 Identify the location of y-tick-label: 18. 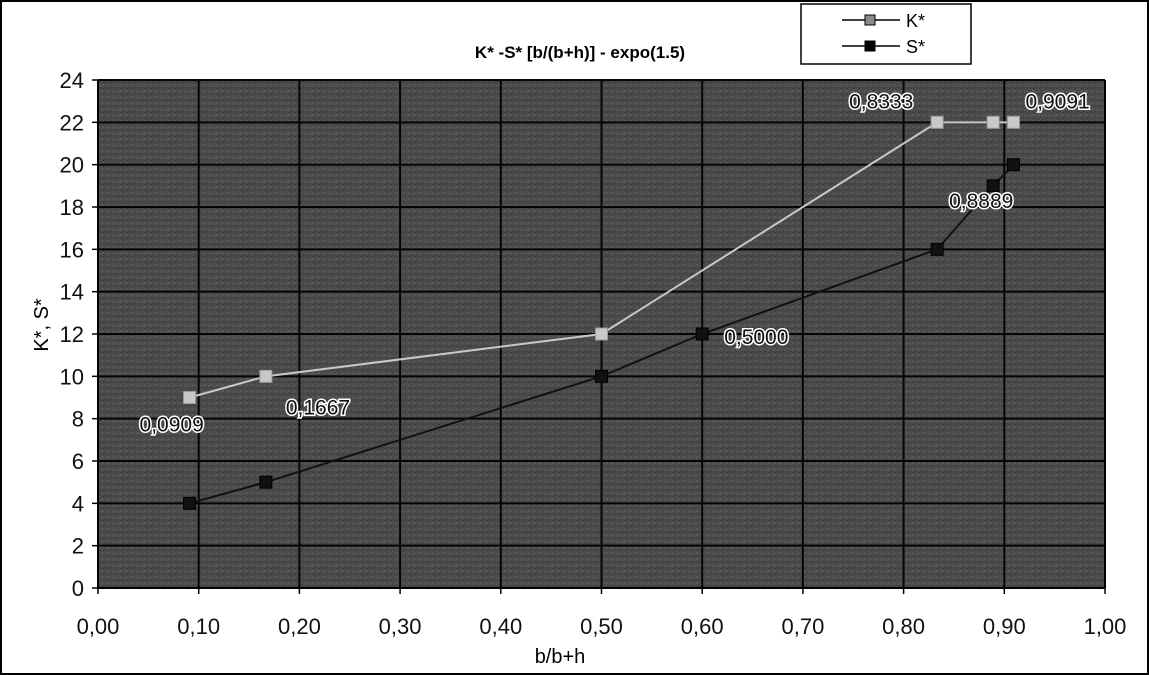
(72, 207).